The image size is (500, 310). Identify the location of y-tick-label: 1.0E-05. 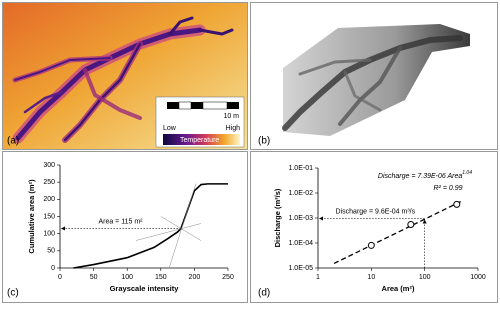
(300, 268).